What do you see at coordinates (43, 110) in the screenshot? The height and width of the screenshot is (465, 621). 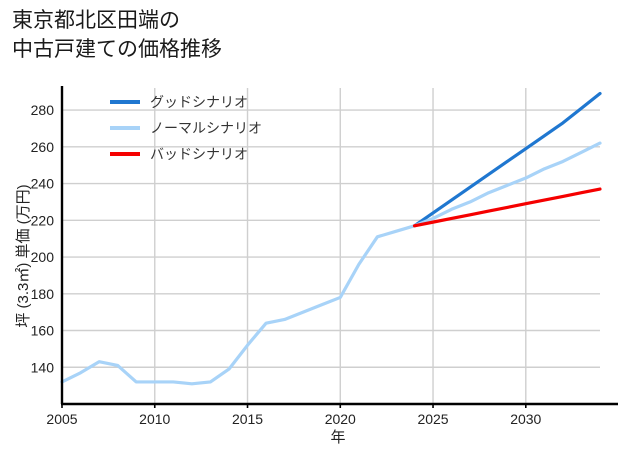 I see `y-tick-label: 280` at bounding box center [43, 110].